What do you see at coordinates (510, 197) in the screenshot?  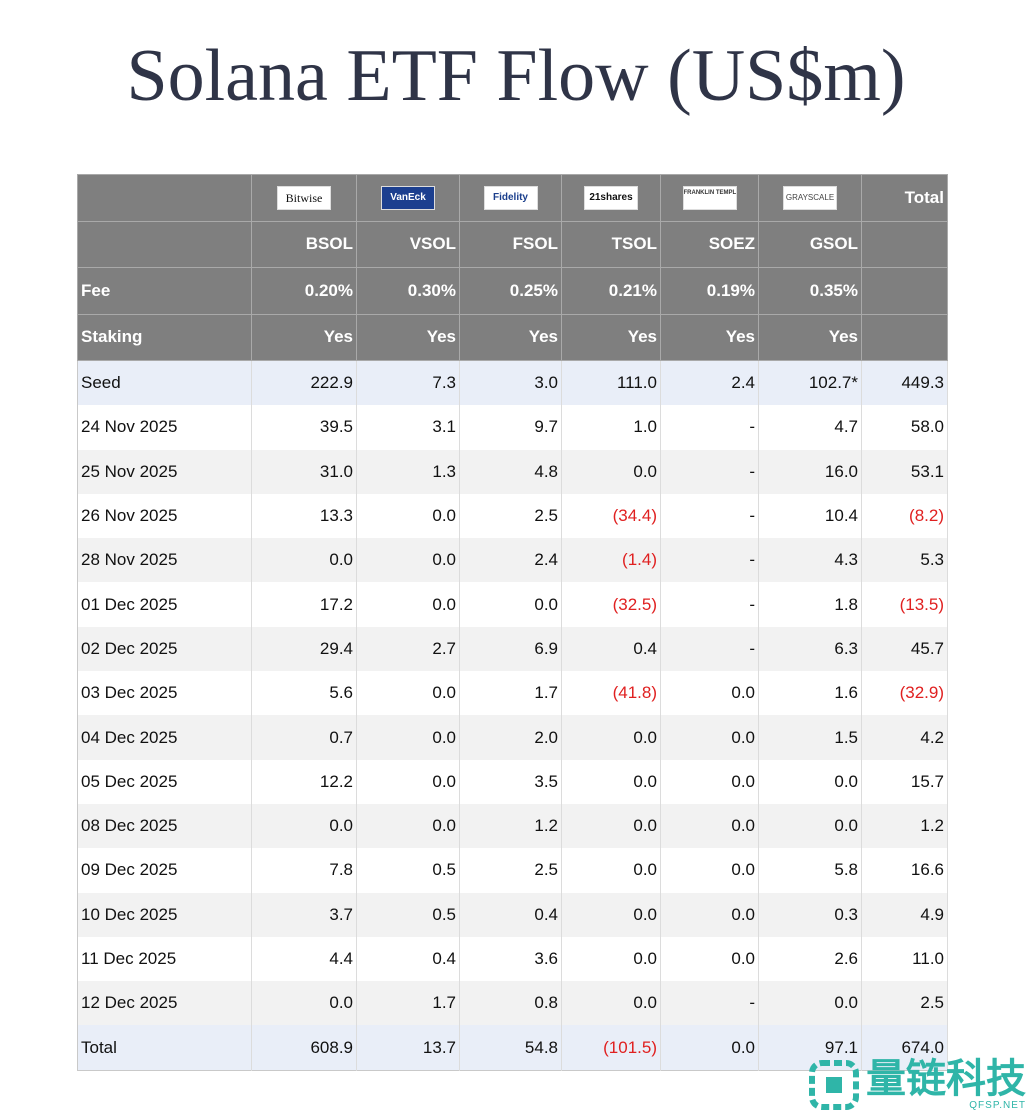 I see `issuer-logo: Fidelity` at bounding box center [510, 197].